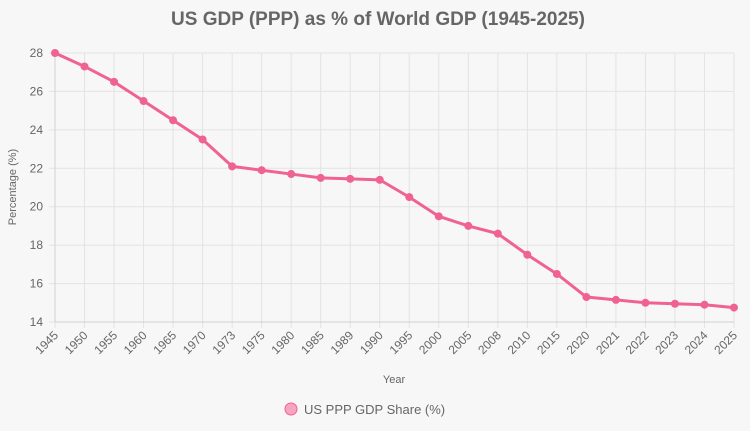  Describe the element at coordinates (194, 342) in the screenshot. I see `x-tick-label: 1970` at that location.